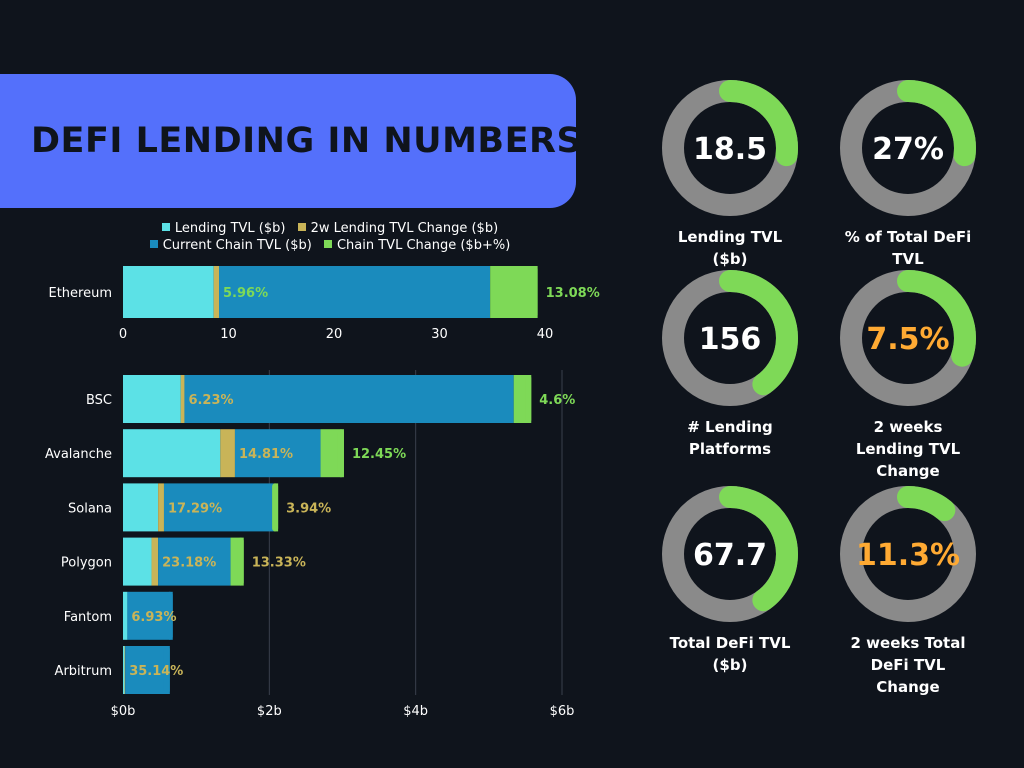  What do you see at coordinates (730, 438) in the screenshot?
I see `kpi-label: # Lending Platforms` at bounding box center [730, 438].